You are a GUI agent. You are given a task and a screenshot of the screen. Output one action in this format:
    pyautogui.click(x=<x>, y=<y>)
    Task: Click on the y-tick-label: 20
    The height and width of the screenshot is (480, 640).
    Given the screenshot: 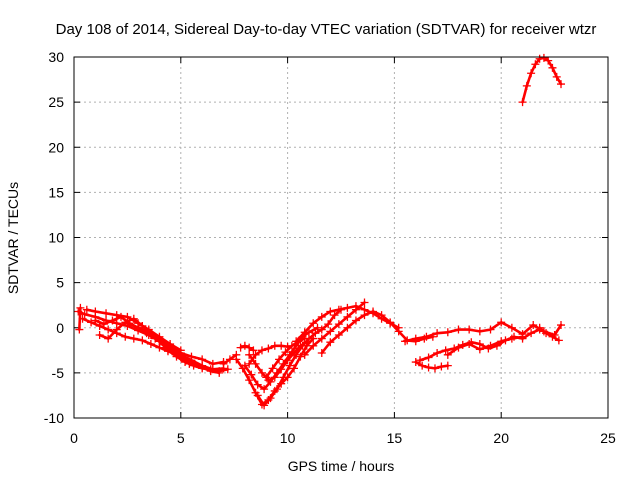 What is the action you would take?
    pyautogui.click(x=56, y=147)
    